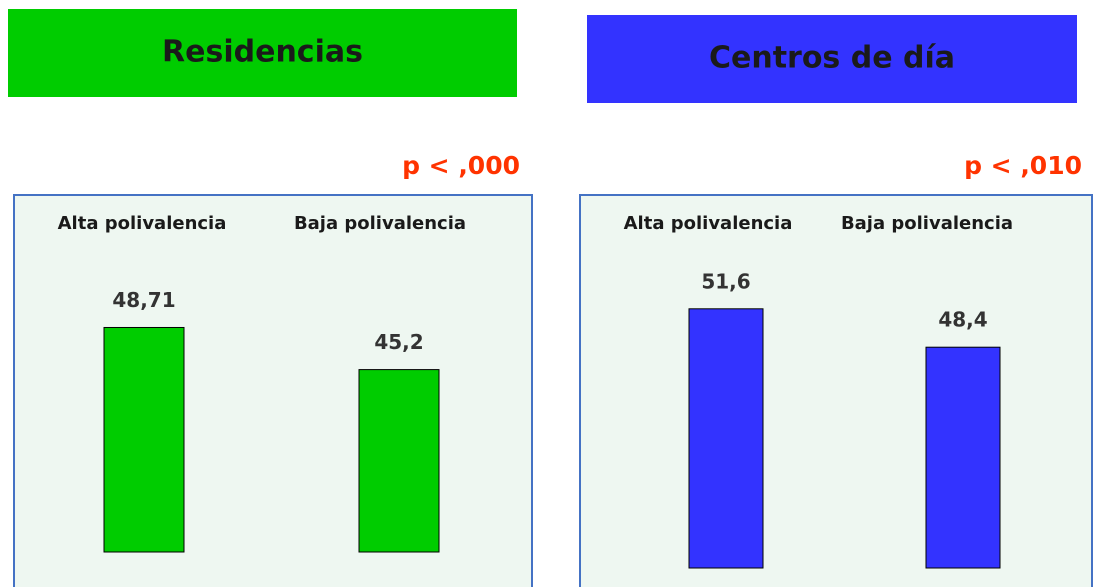  I want to click on p-value: p < ,010, so click(1023, 165).